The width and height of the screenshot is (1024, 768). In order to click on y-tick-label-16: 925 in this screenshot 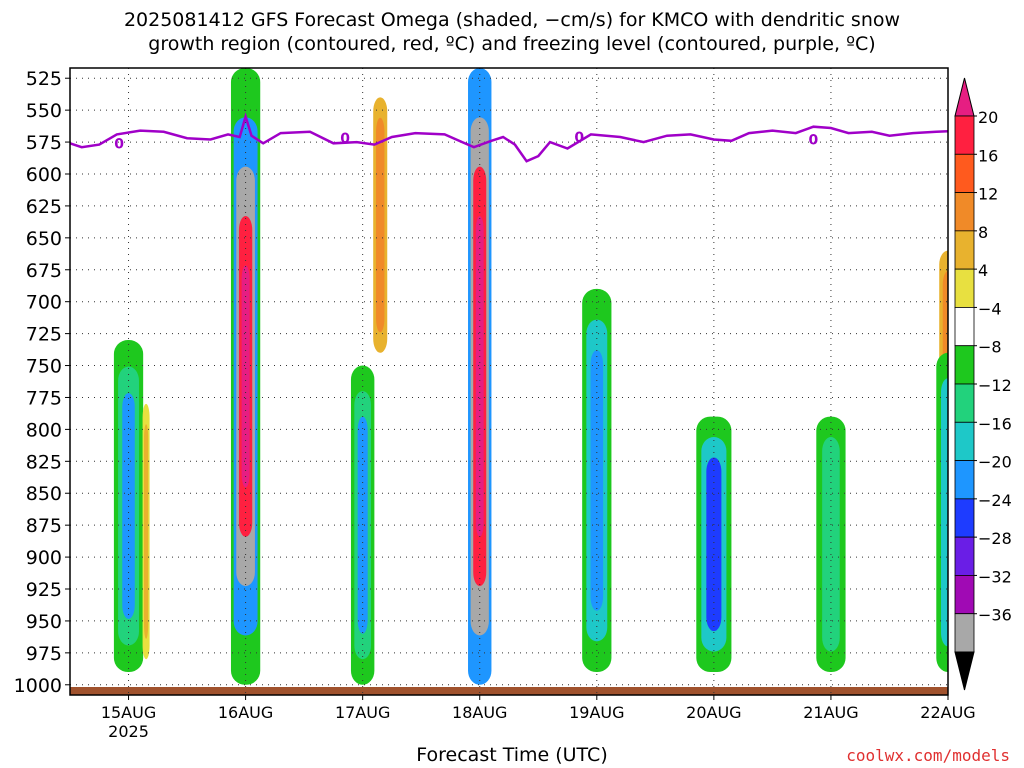, I will do `click(44, 590)`.